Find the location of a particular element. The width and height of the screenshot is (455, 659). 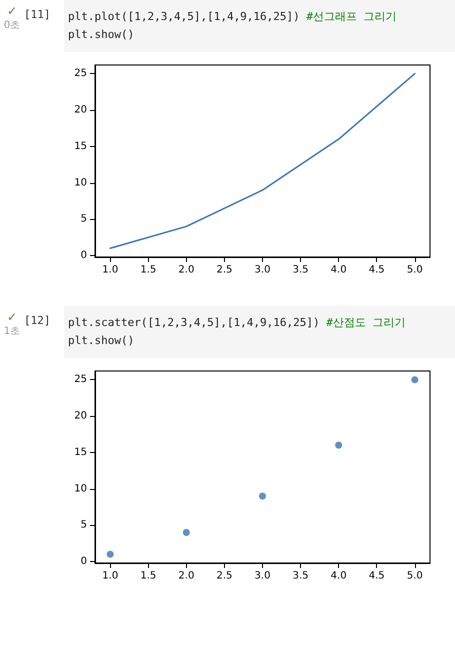

text: [12] is located at coordinates (38, 321).